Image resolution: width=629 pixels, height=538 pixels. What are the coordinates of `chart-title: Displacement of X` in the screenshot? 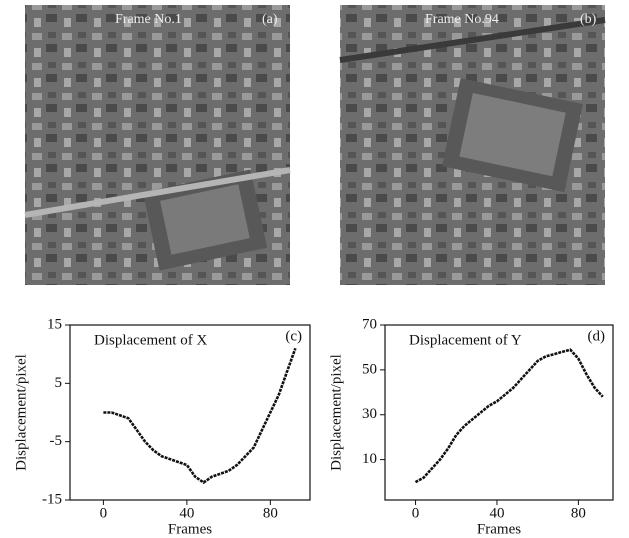 It's located at (150, 340).